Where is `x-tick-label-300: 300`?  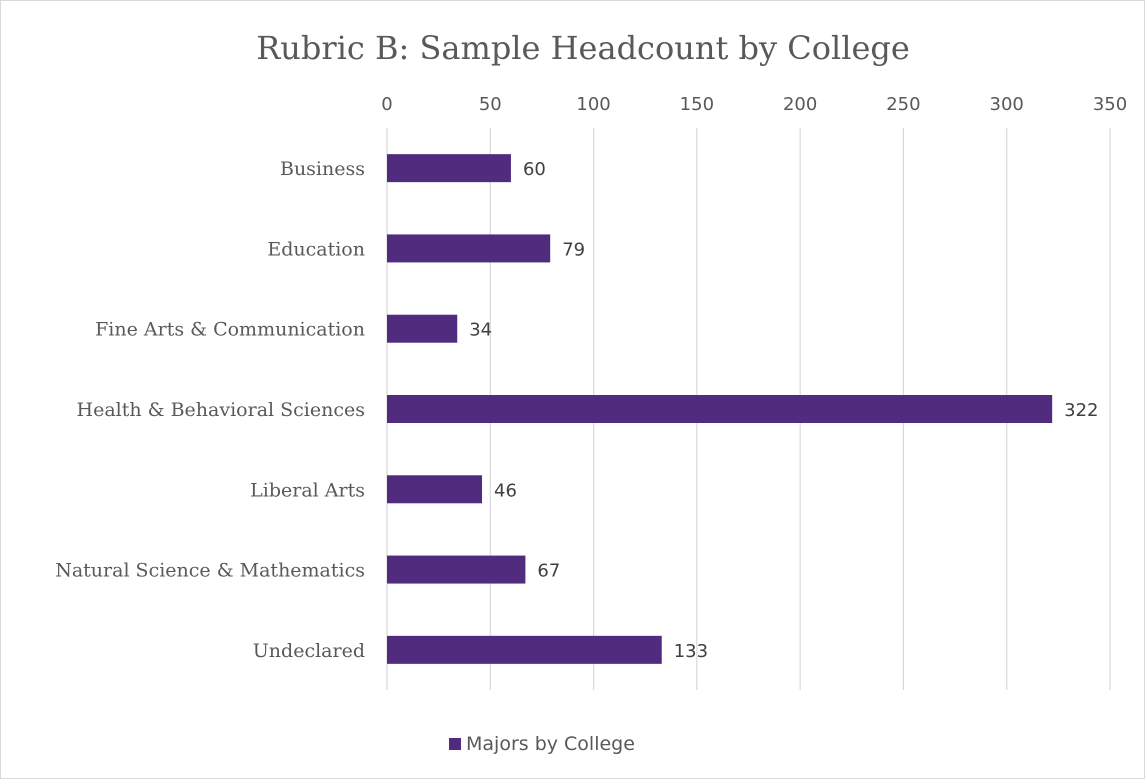
x-tick-label-300: 300 is located at coordinates (1007, 104).